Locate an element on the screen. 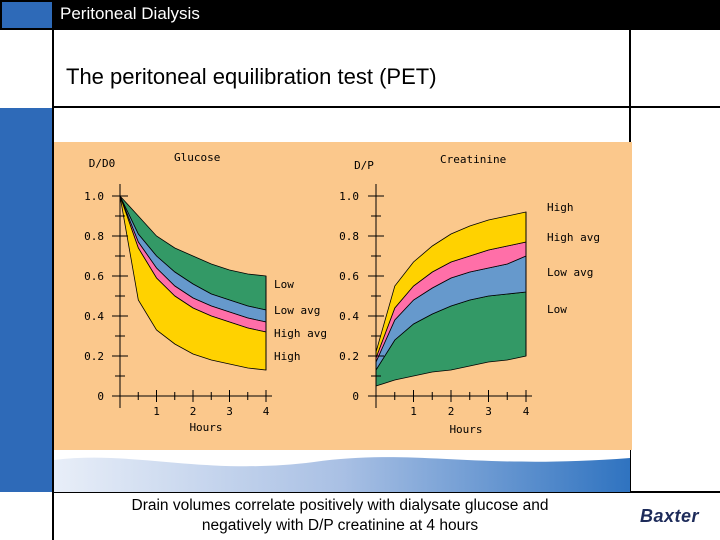  creatinine-y-tick-label: 0.4 is located at coordinates (349, 316).